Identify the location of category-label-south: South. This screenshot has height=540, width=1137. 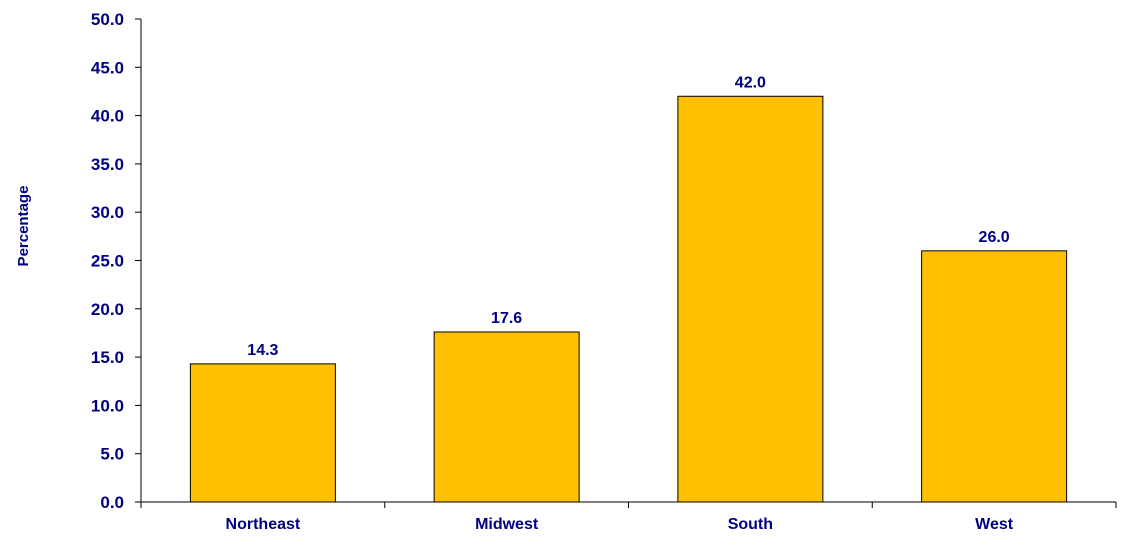
(750, 524).